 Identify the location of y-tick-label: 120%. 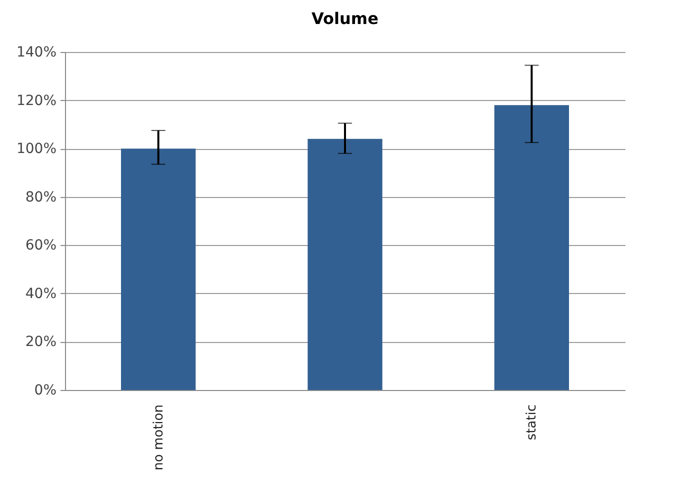
(36, 100).